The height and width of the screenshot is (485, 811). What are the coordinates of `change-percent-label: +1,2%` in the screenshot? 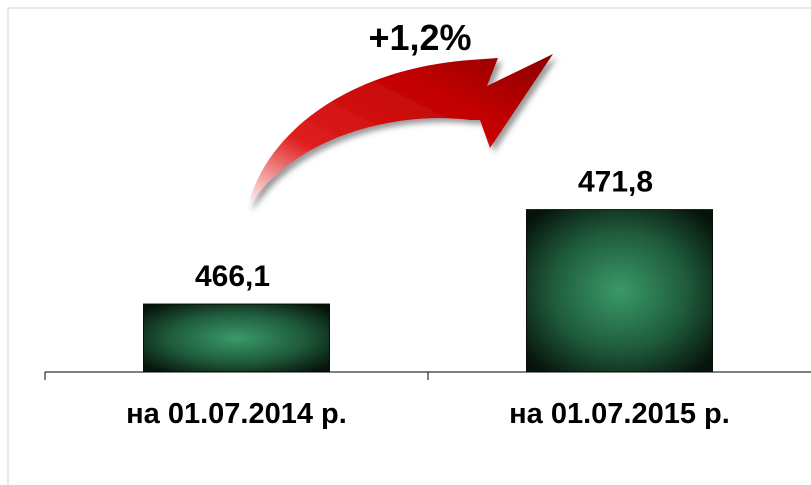 It's located at (419, 37).